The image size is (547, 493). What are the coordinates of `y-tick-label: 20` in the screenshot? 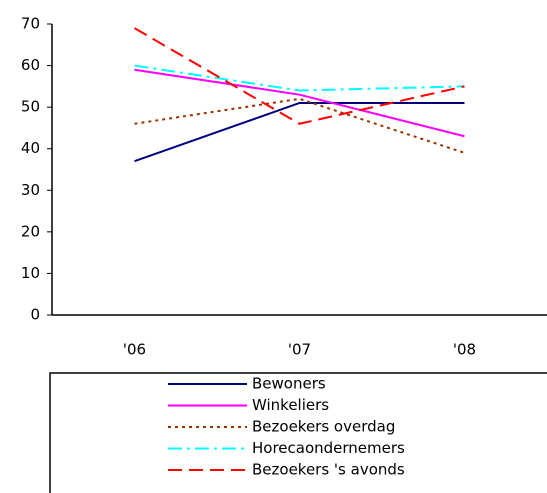 It's located at (30, 231).